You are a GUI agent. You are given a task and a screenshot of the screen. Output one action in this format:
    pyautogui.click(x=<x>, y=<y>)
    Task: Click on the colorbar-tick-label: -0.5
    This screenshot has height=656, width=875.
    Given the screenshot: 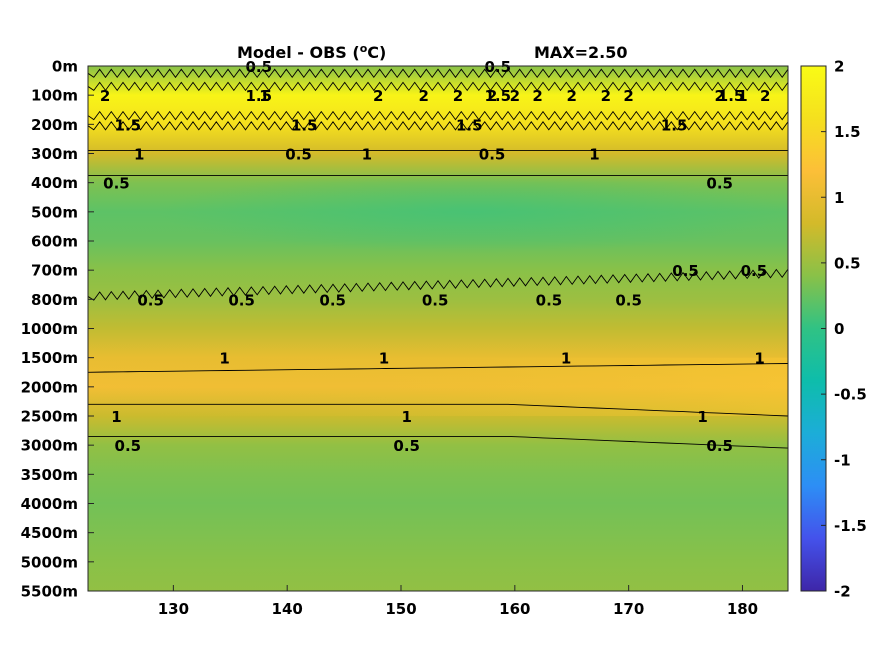 What is the action you would take?
    pyautogui.click(x=850, y=395)
    